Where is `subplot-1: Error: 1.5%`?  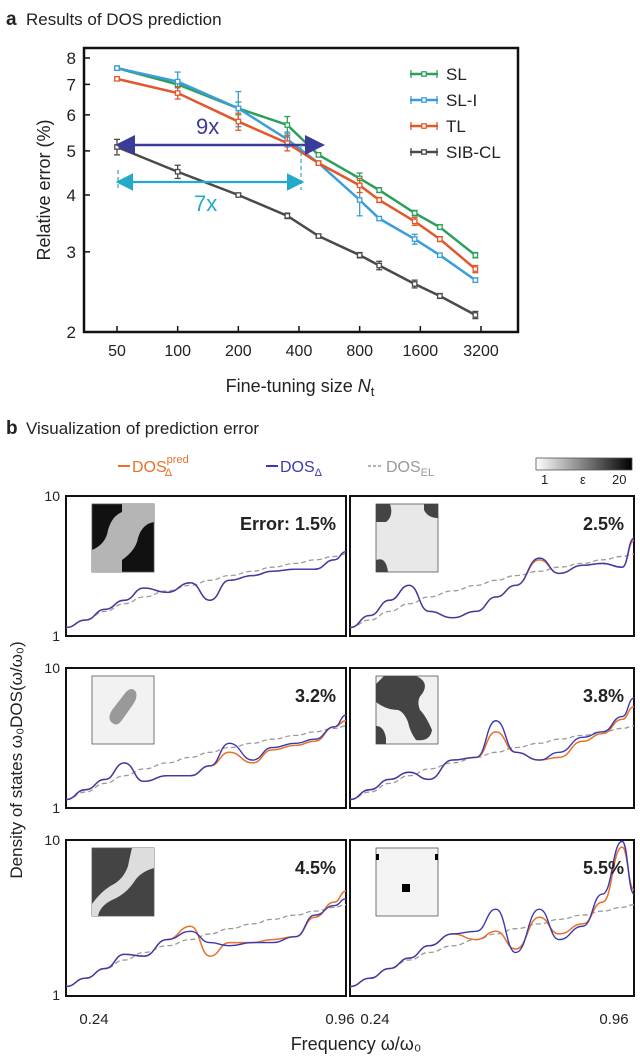
subplot-1: Error: 1.5% is located at coordinates (206, 566).